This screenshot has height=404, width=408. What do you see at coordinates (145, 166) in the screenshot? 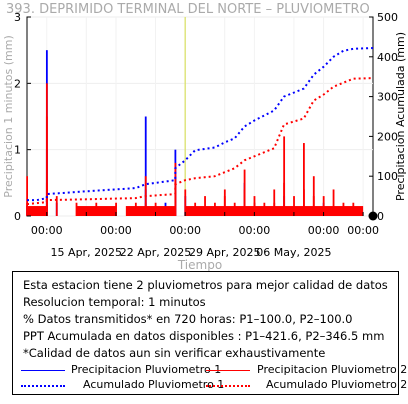
I see `precip-bar-p1` at bounding box center [145, 166].